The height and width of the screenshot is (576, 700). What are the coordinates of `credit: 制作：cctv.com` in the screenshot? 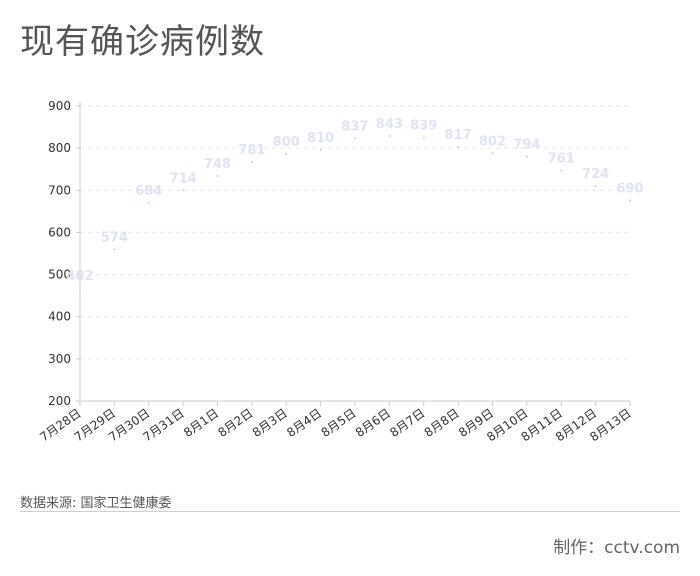 It's located at (616, 548).